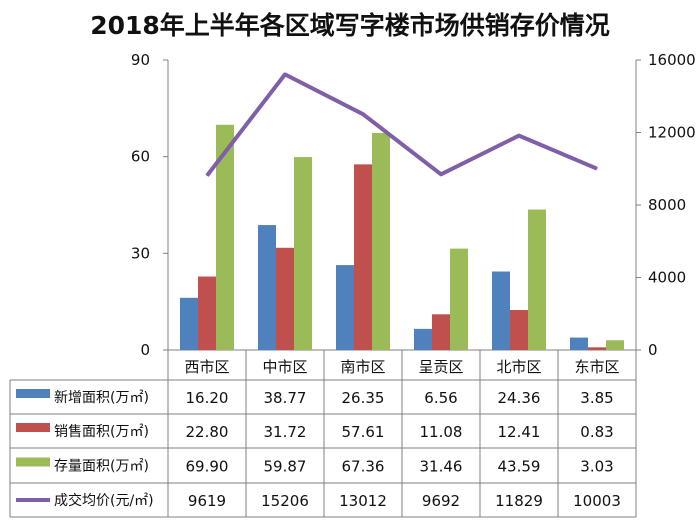  What do you see at coordinates (519, 501) in the screenshot?
I see `table-cell: 11829` at bounding box center [519, 501].